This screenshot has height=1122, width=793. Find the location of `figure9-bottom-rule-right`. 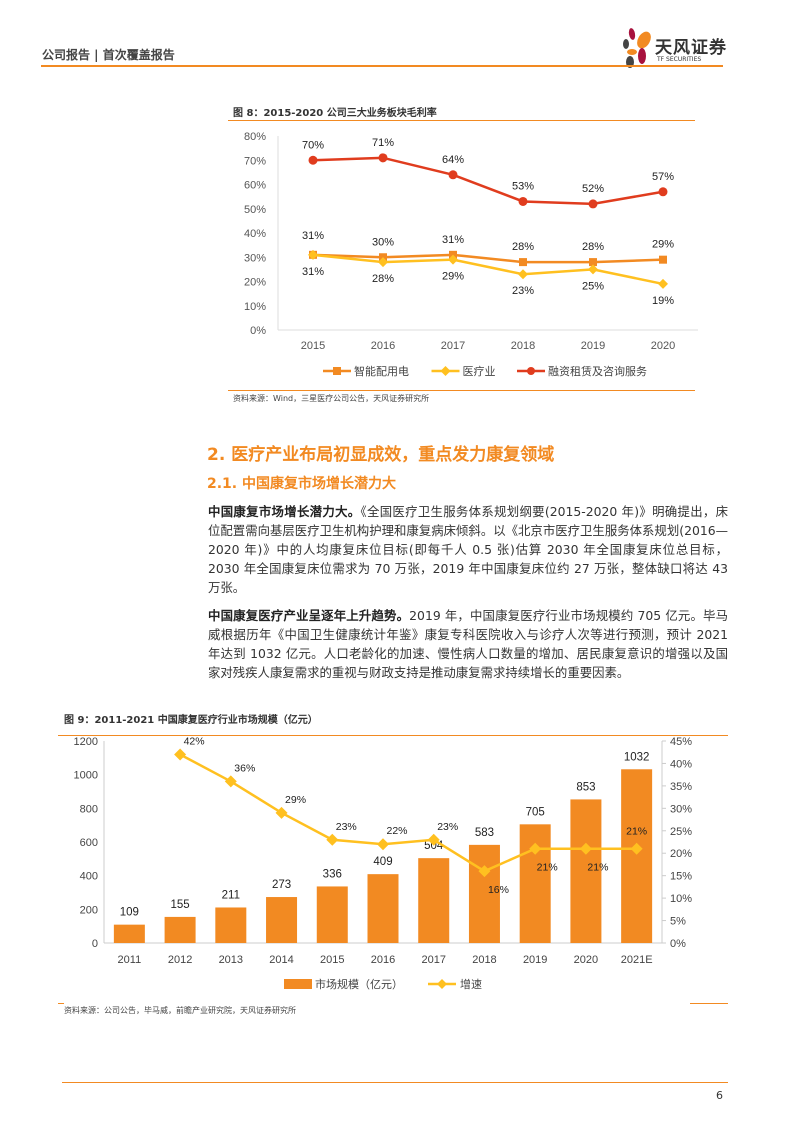

figure9-bottom-rule-right is located at coordinates (709, 1003).